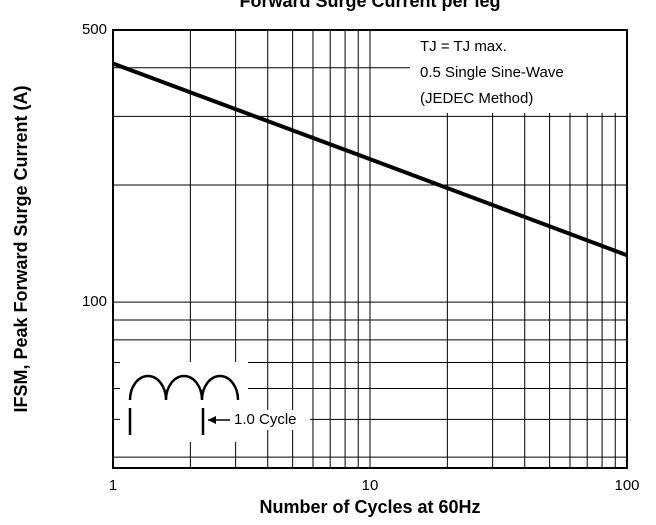 Image resolution: width=656 pixels, height=525 pixels. I want to click on waveform-icon, so click(184, 402).